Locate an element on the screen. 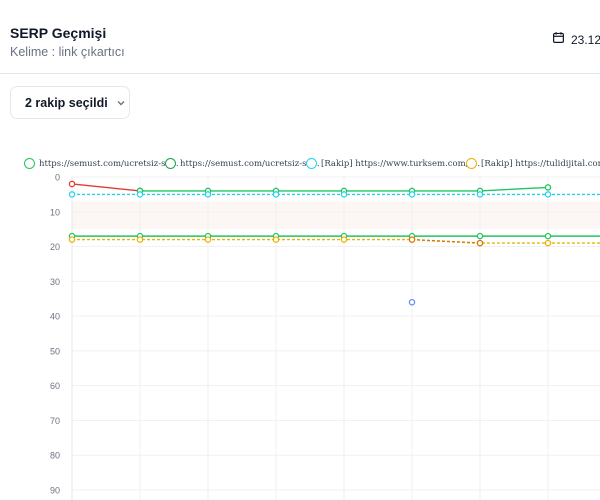 Image resolution: width=600 pixels, height=500 pixels. y-tick-label: 50 is located at coordinates (55, 351).